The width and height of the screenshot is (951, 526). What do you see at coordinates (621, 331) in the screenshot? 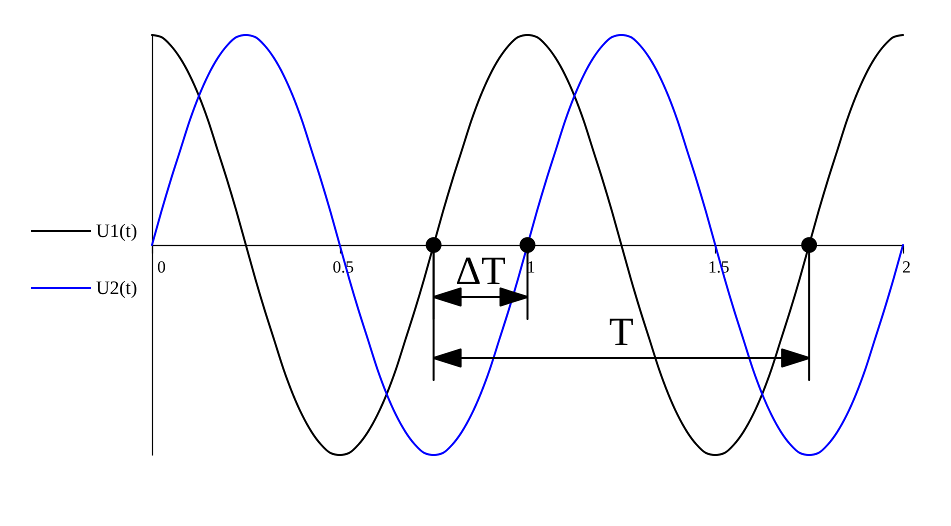
I see `annotation: T` at bounding box center [621, 331].